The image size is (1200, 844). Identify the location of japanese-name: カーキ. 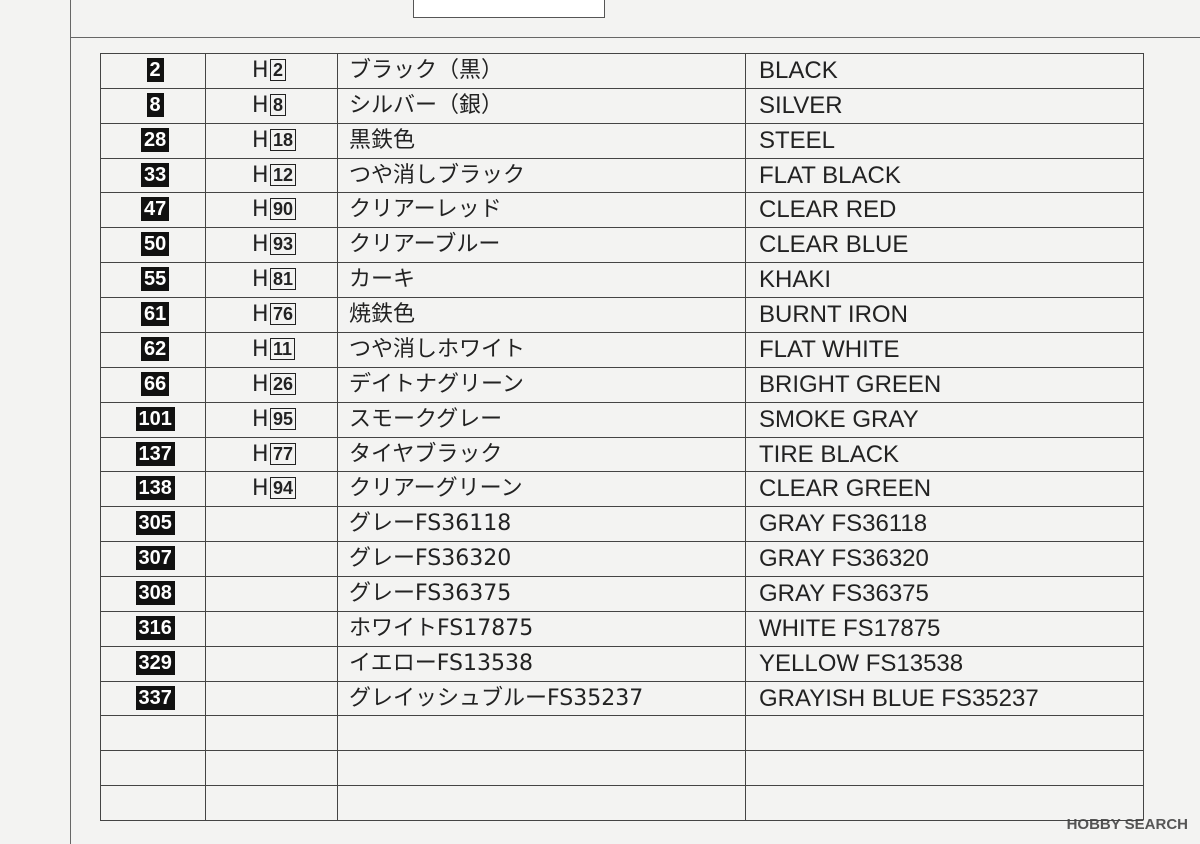
(382, 280).